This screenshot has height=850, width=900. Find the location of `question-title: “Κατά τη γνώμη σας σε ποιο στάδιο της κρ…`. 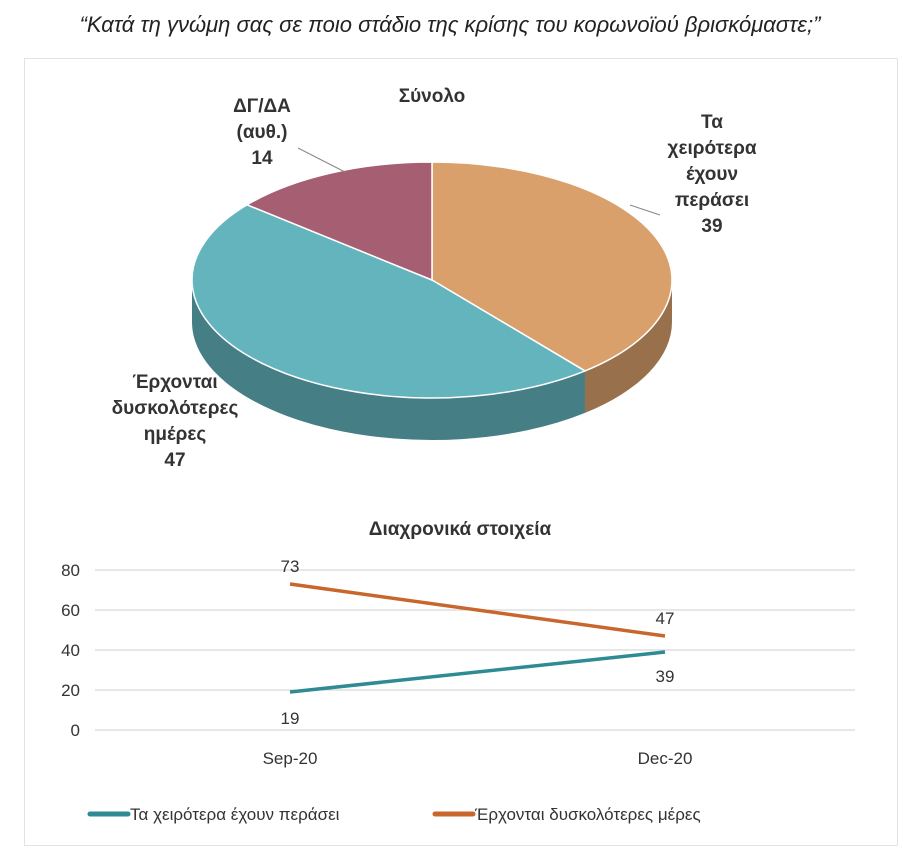

question-title: “Κατά τη γνώμη σας σε ποιο στάδιο της κρ… is located at coordinates (450, 24).